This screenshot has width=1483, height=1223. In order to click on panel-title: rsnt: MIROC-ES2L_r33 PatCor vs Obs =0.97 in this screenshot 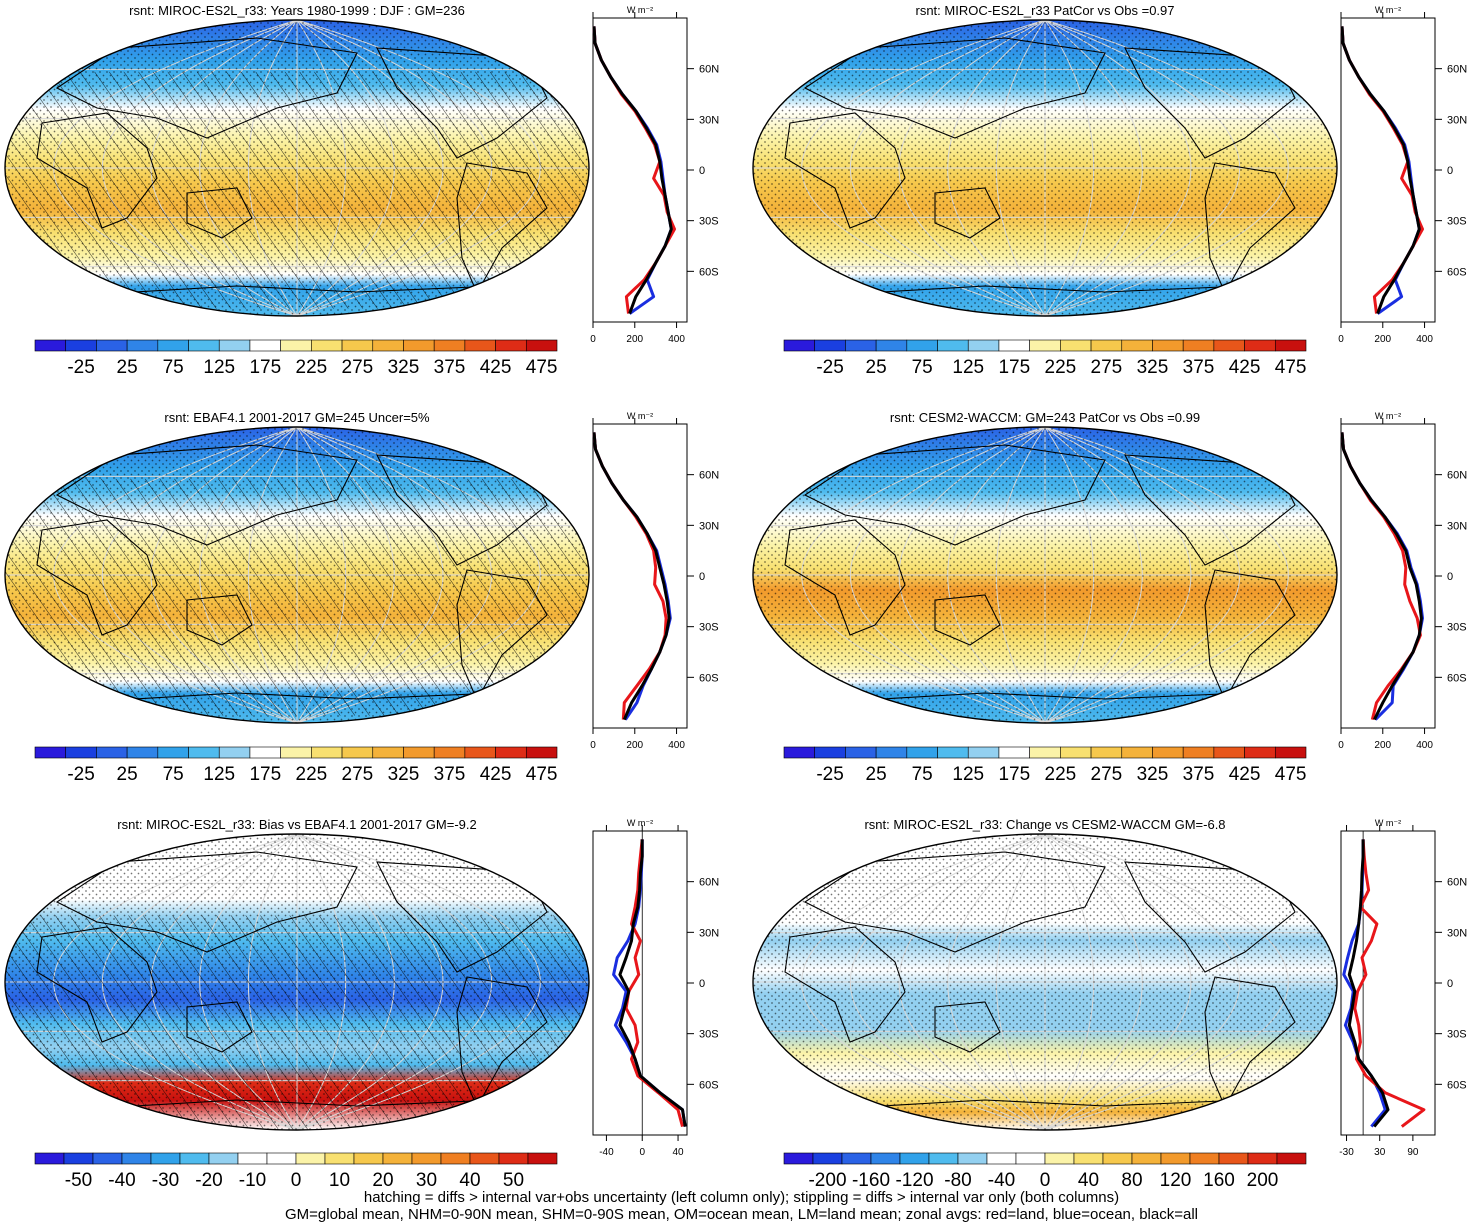, I will do `click(1045, 10)`.